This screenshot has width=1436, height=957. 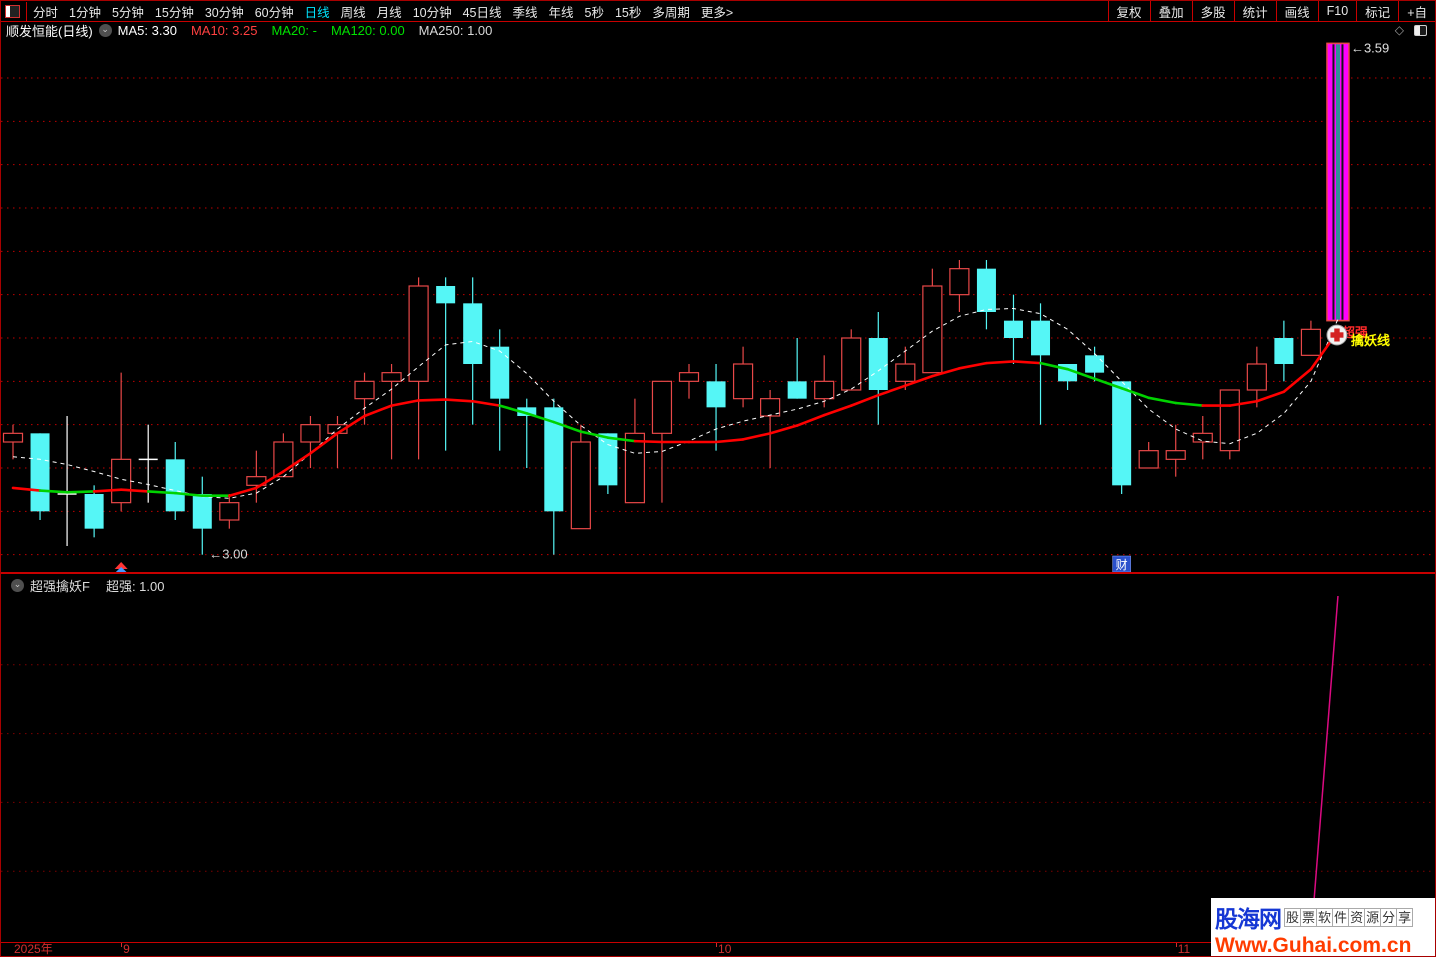 I want to click on period-tab: 月线, so click(x=389, y=12).